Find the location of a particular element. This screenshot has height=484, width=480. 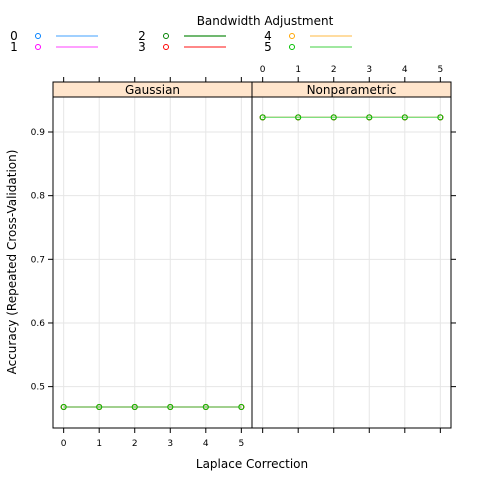

y-tick-label: 0.9 is located at coordinates (38, 133).